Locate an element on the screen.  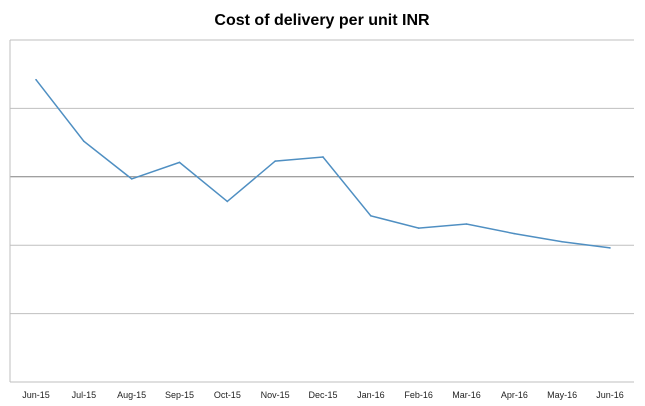
x-tick-label: Jun-15 is located at coordinates (36, 395).